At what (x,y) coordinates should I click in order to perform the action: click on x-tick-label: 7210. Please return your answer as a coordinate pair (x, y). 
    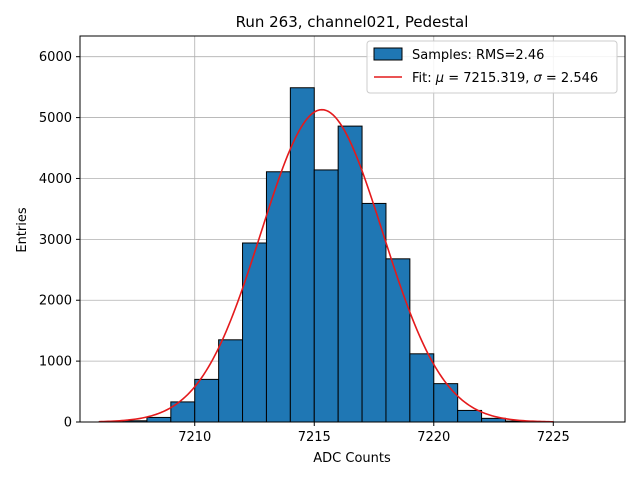
    Looking at the image, I should click on (194, 437).